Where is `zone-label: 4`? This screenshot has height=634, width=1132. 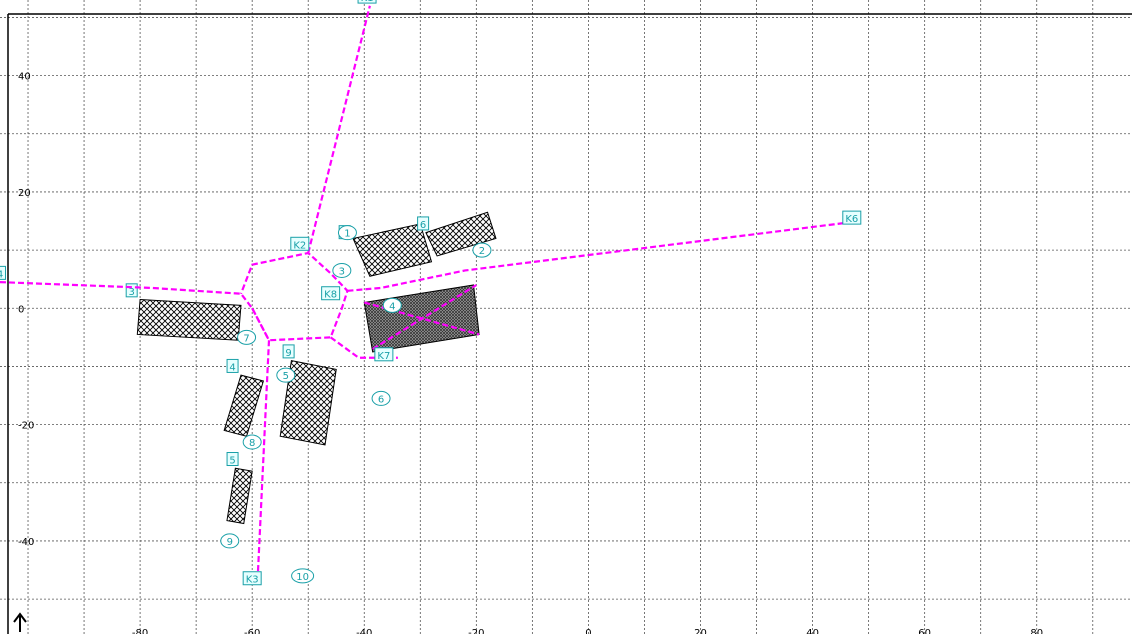 zone-label: 4 is located at coordinates (392, 305).